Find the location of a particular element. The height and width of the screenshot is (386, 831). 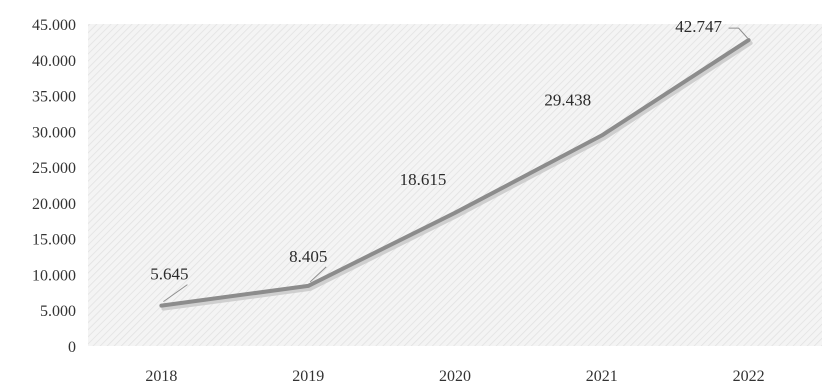

data-label: 5.645 is located at coordinates (169, 274).